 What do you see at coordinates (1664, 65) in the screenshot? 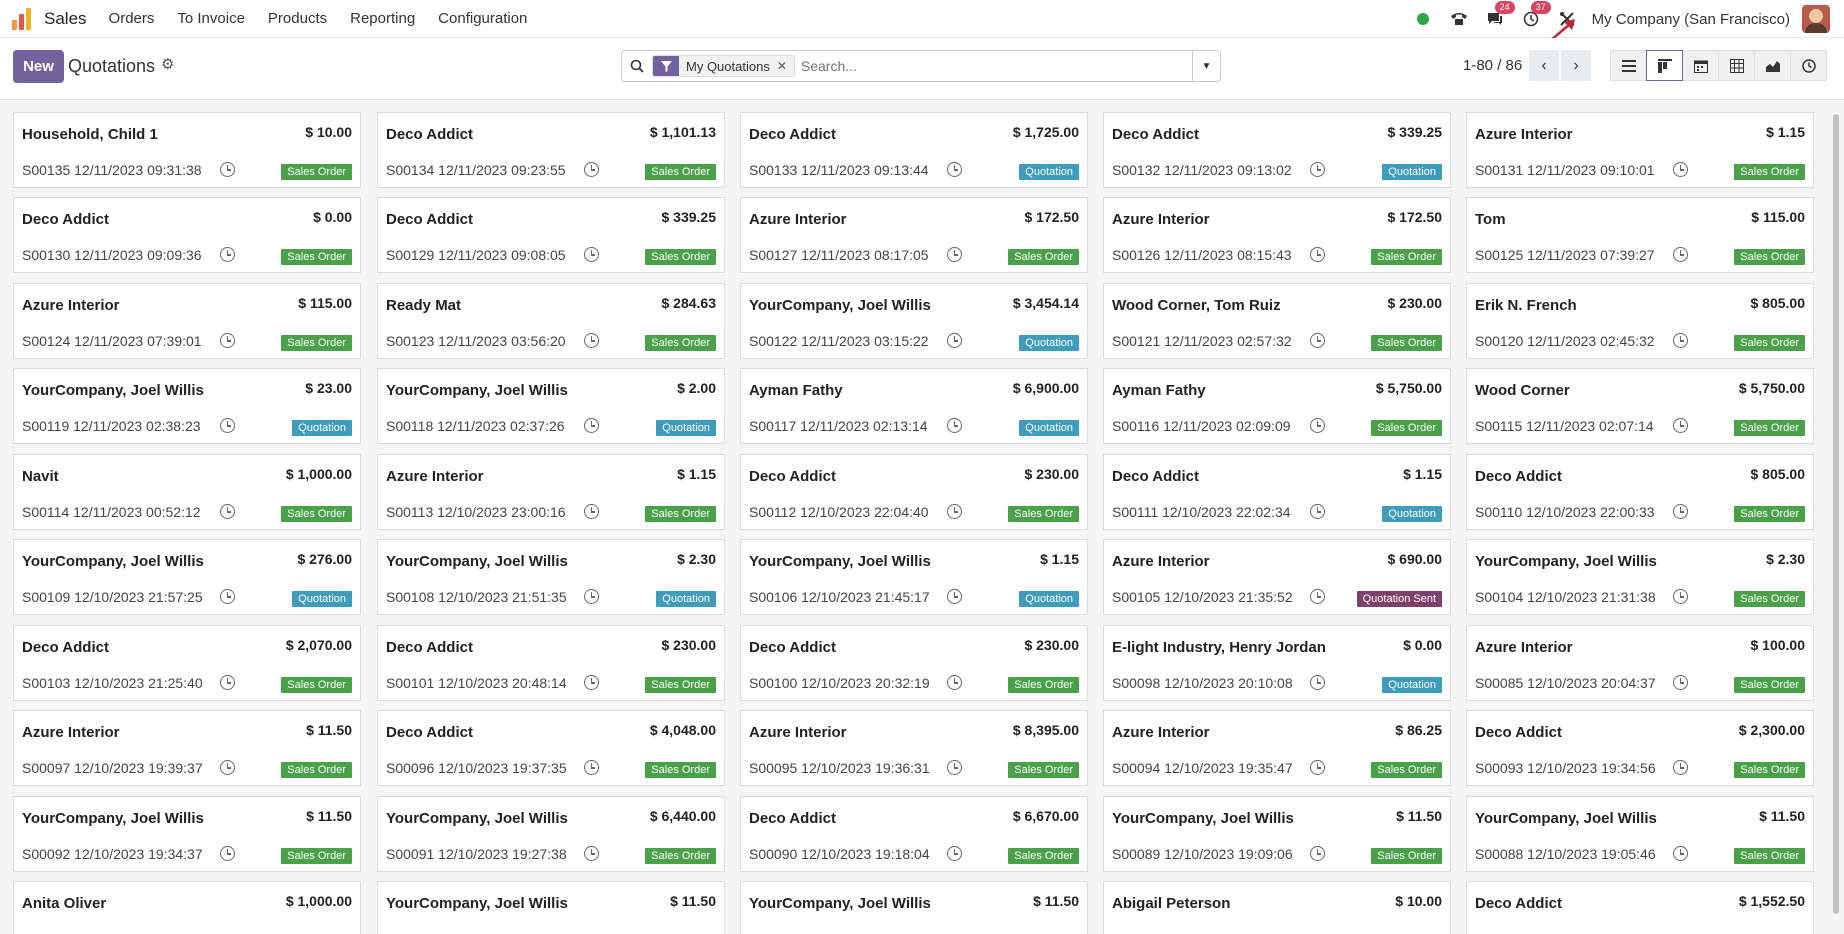
I see `kanban-view-button` at bounding box center [1664, 65].